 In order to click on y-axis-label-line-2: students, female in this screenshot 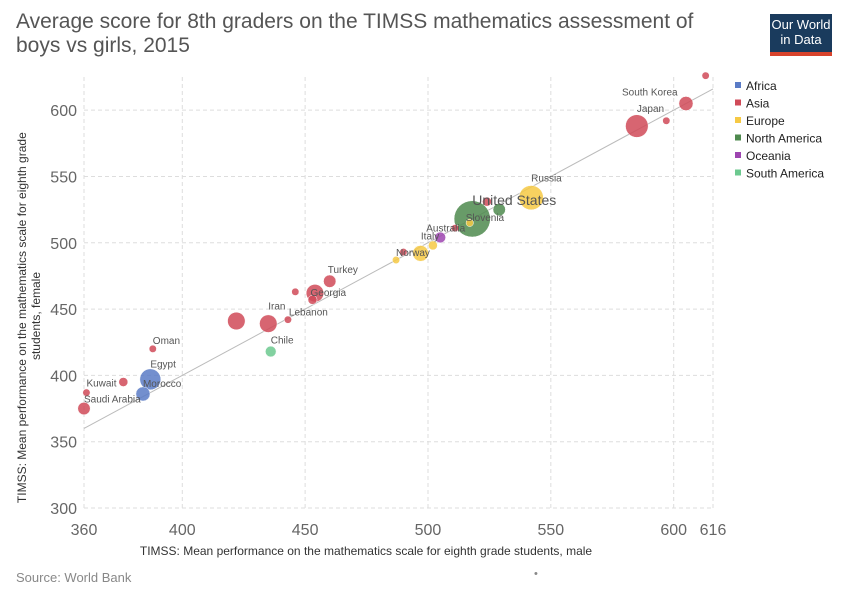, I will do `click(36, 316)`.